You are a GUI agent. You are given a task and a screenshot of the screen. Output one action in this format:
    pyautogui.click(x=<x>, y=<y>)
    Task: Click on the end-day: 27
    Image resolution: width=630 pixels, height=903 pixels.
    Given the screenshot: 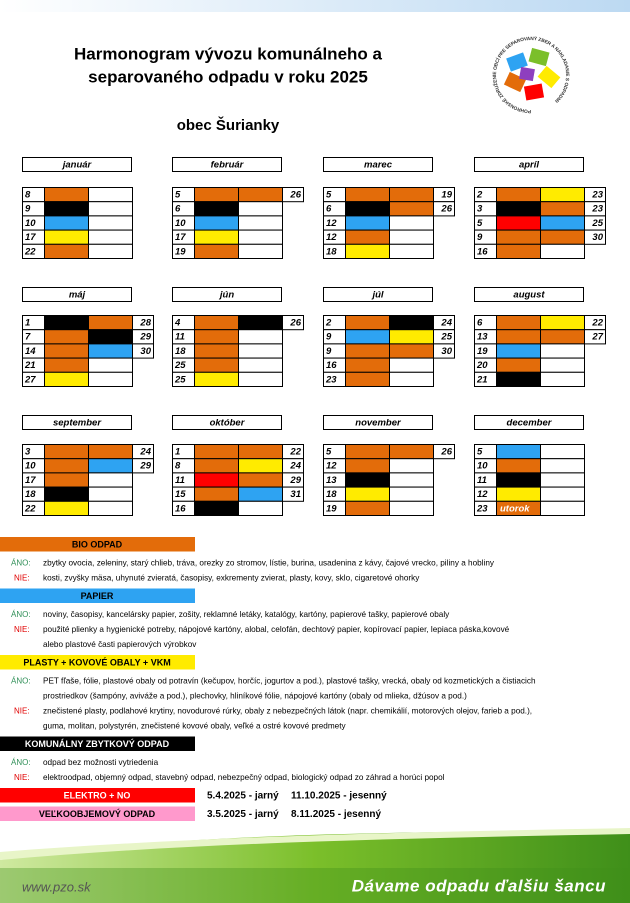 What is the action you would take?
    pyautogui.click(x=597, y=337)
    